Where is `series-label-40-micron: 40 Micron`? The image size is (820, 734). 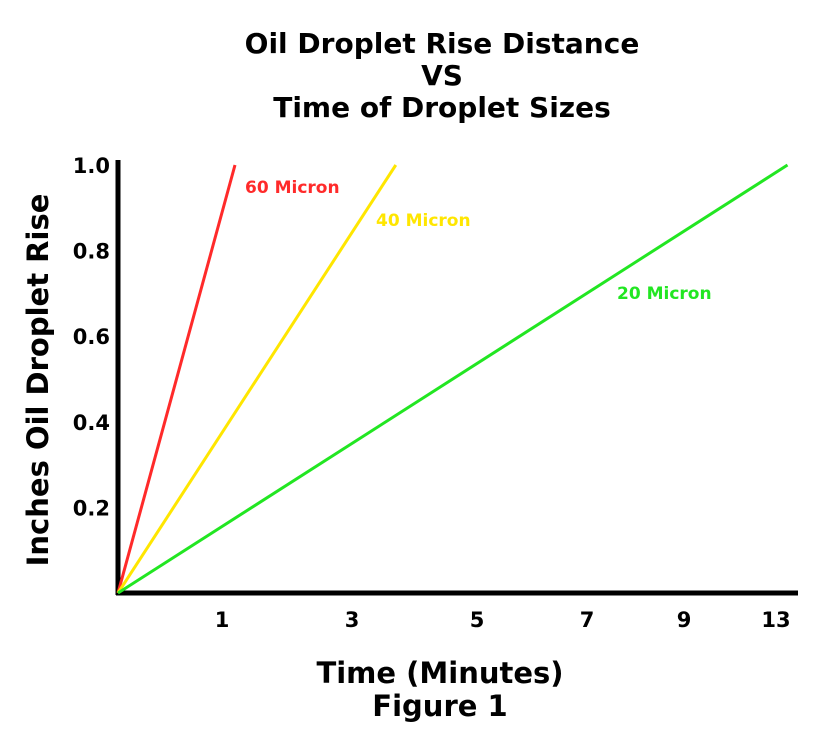
series-label-40-micron: 40 Micron is located at coordinates (423, 221).